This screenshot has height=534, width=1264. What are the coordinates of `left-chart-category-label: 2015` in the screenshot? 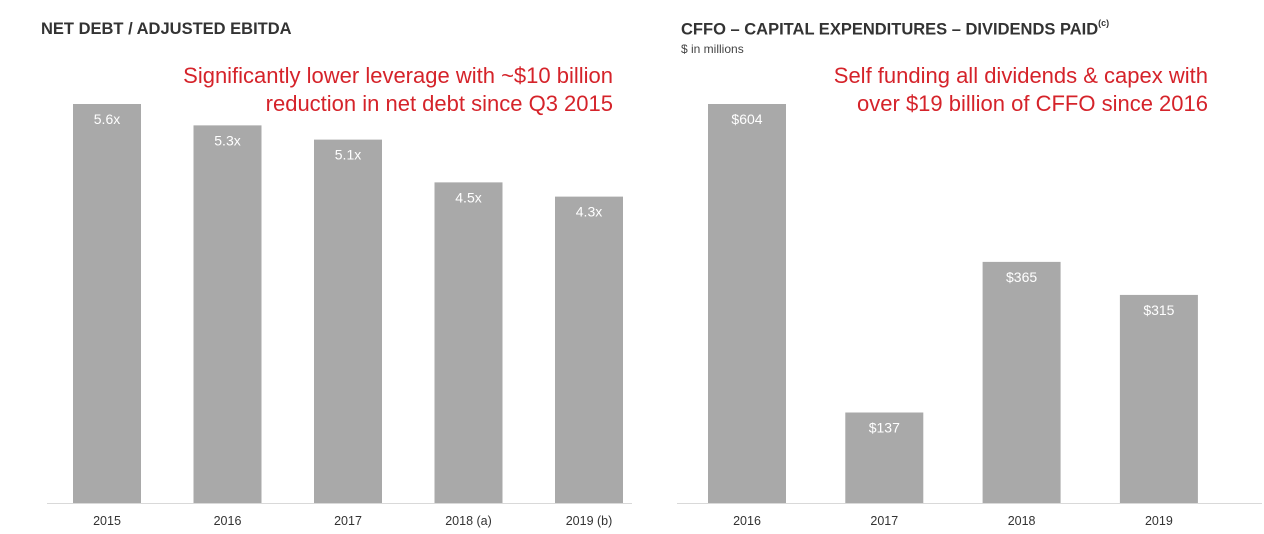 It's located at (107, 521).